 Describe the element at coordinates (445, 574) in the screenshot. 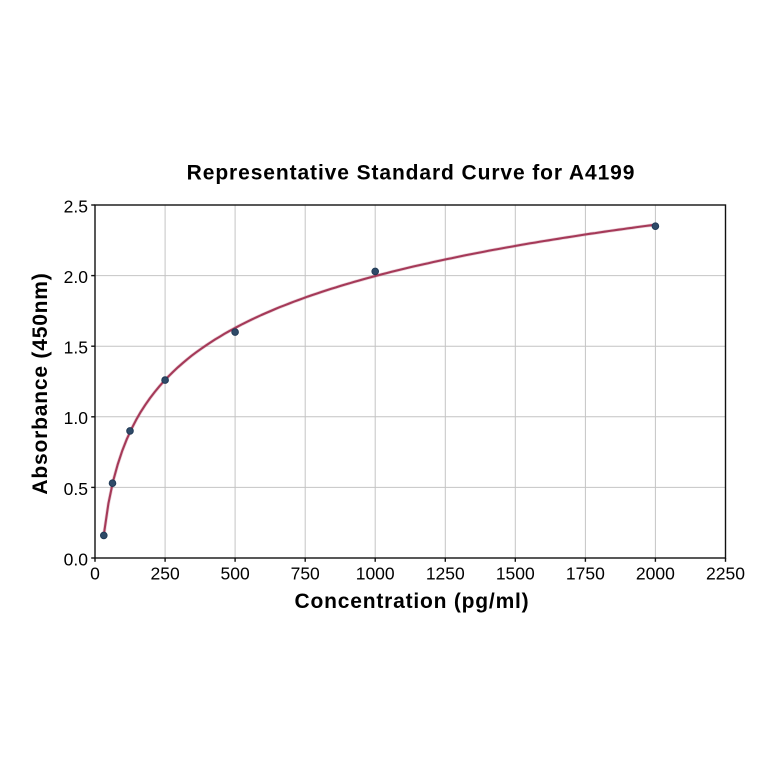

I see `svg-text: 1250` at that location.